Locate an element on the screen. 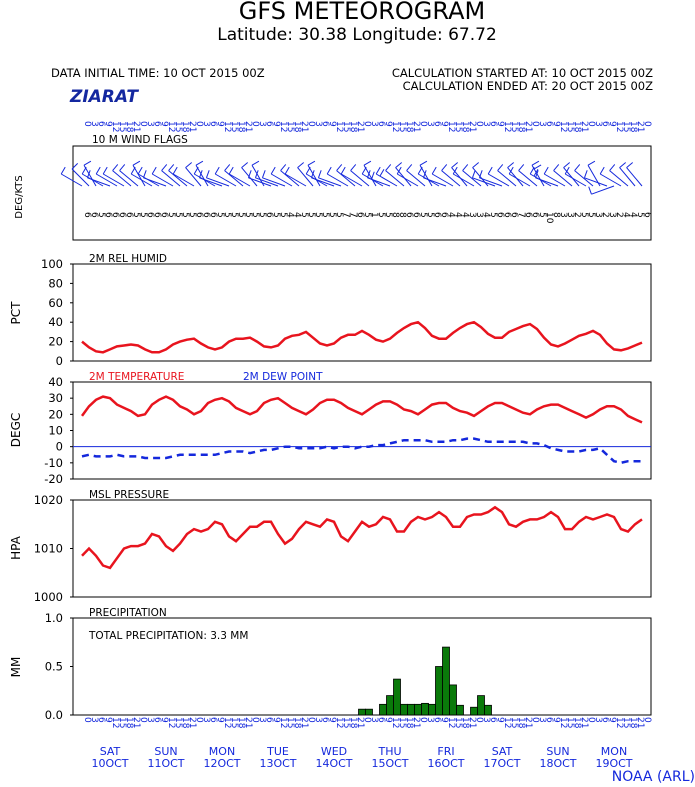  day-of-week-label: SAT is located at coordinates (110, 751).